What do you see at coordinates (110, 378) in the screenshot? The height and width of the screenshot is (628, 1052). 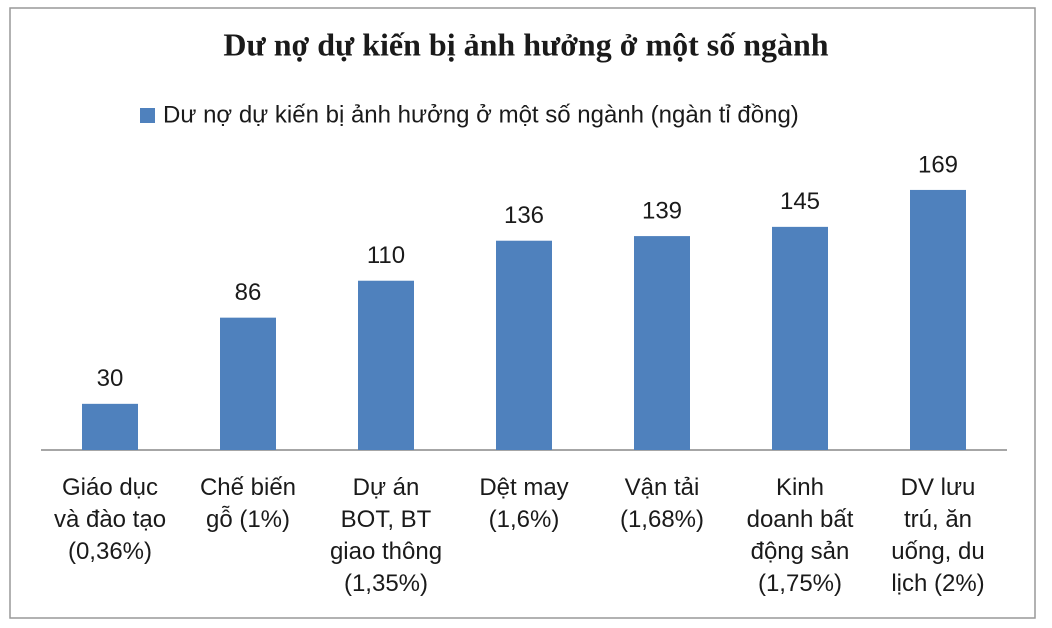 I see `data-label: 30` at bounding box center [110, 378].